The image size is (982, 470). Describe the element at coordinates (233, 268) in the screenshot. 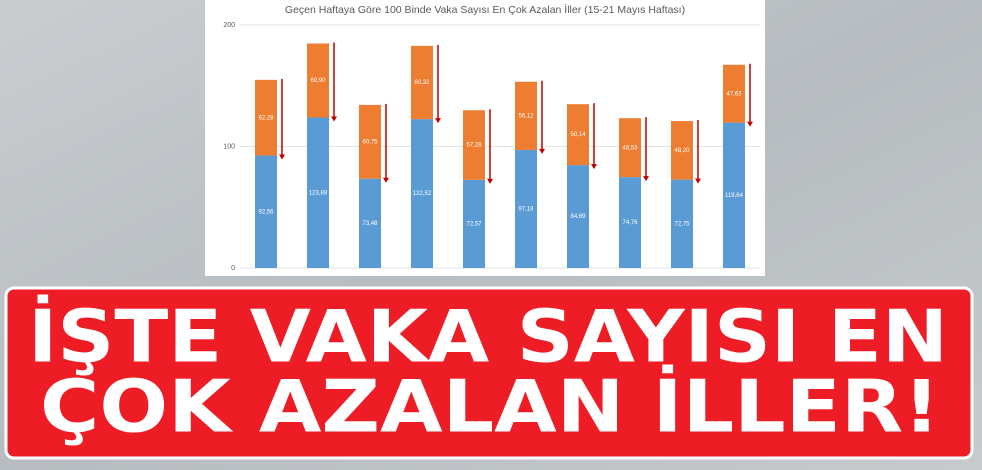

I see `y-tick-label: 0` at that location.